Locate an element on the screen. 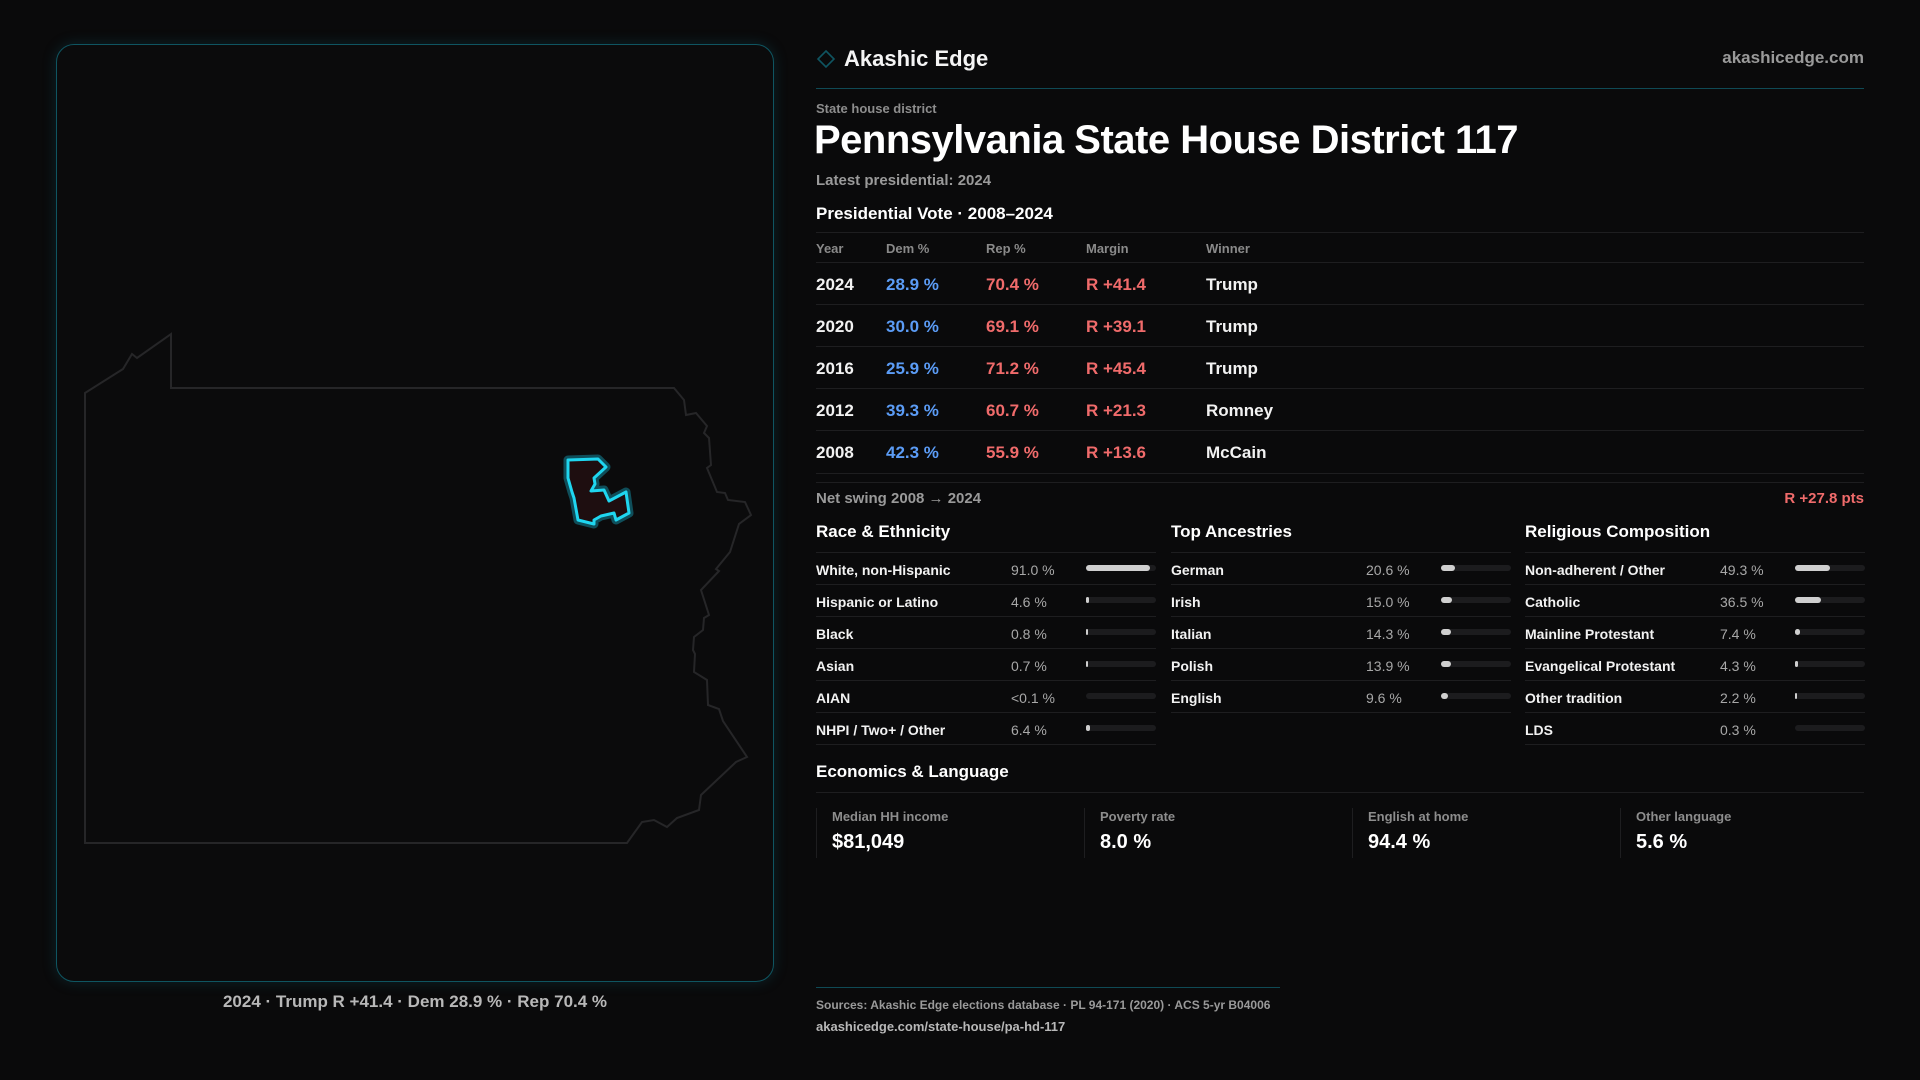 This screenshot has height=1080, width=1920. list-item: Hispanic or Latino 4.6 % is located at coordinates (986, 601).